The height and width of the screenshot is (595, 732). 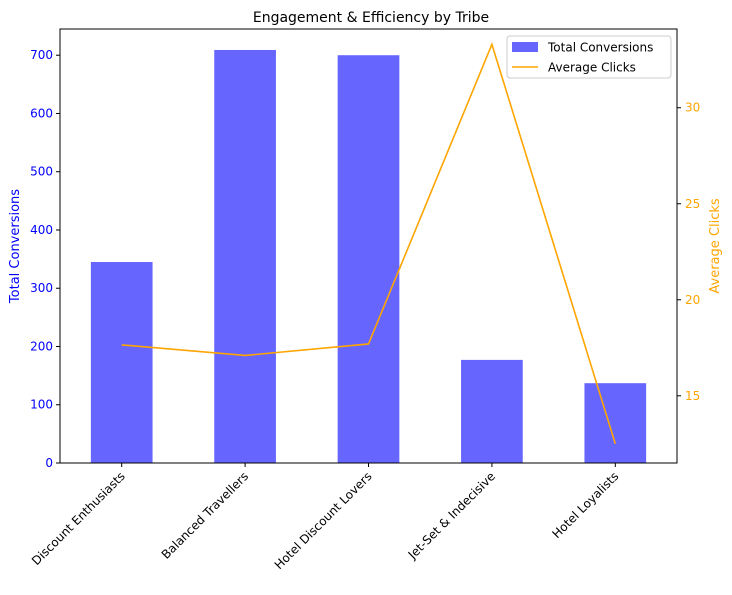 What do you see at coordinates (715, 245) in the screenshot?
I see `right-axis-label: Average Clicks` at bounding box center [715, 245].